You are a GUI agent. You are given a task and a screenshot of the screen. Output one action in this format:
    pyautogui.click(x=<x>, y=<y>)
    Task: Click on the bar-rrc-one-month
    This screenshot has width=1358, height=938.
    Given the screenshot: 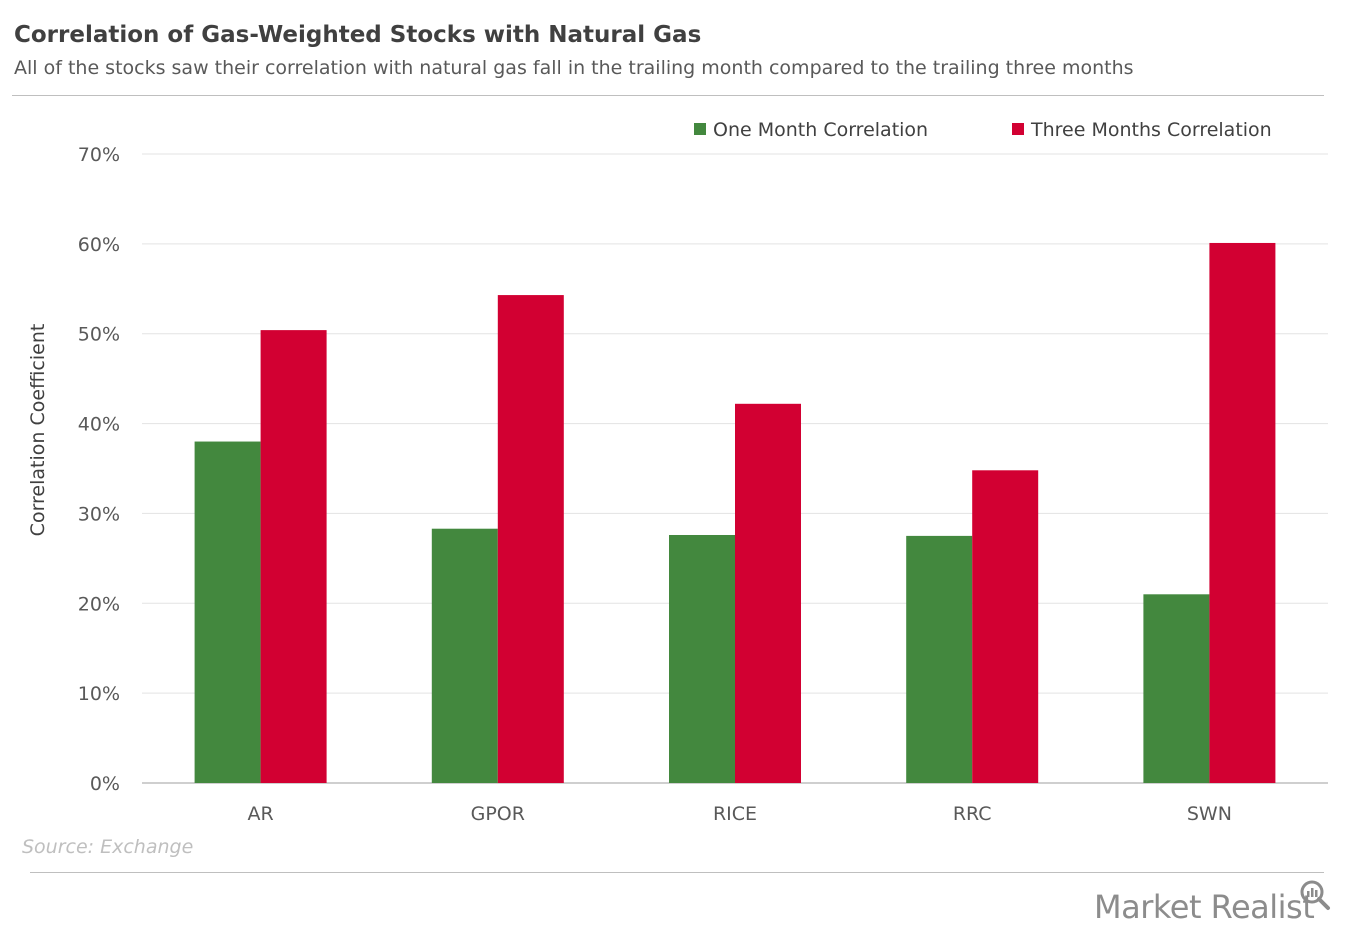 What is the action you would take?
    pyautogui.click(x=939, y=659)
    